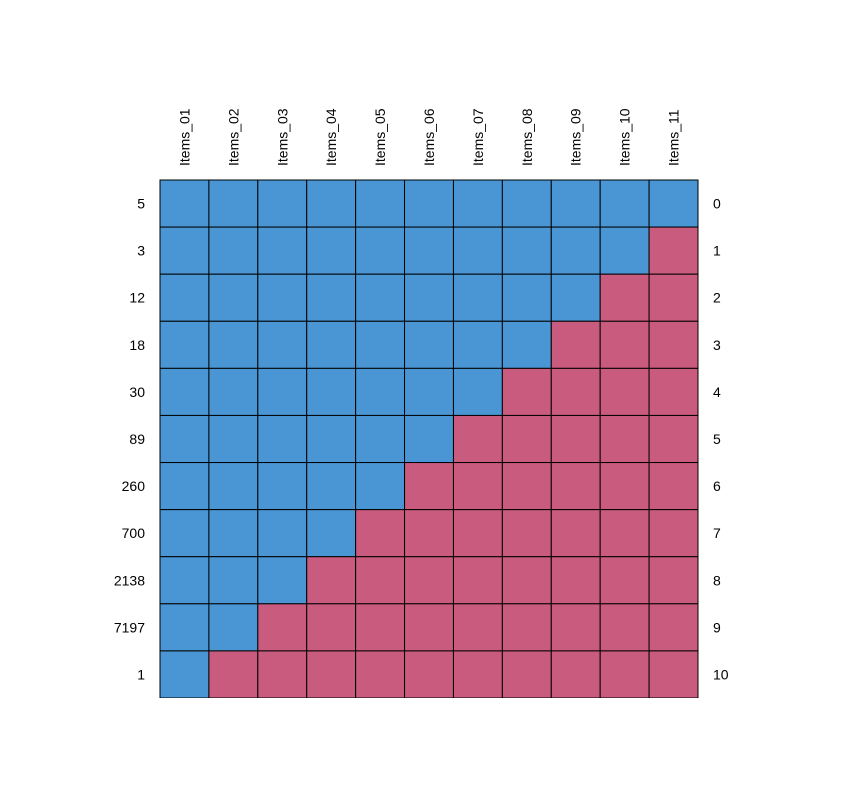  What do you see at coordinates (141, 674) in the screenshot?
I see `row-count-label: 1` at bounding box center [141, 674].